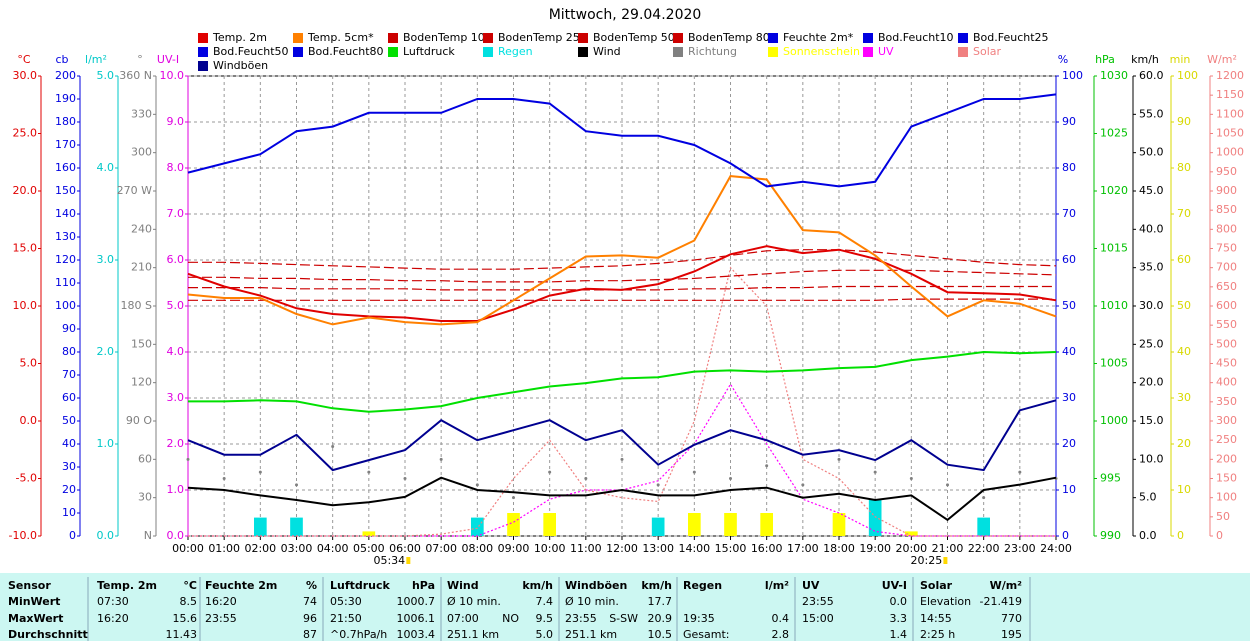 The width and height of the screenshot is (1250, 641). I want to click on cell-text: 07:30, so click(113, 601).